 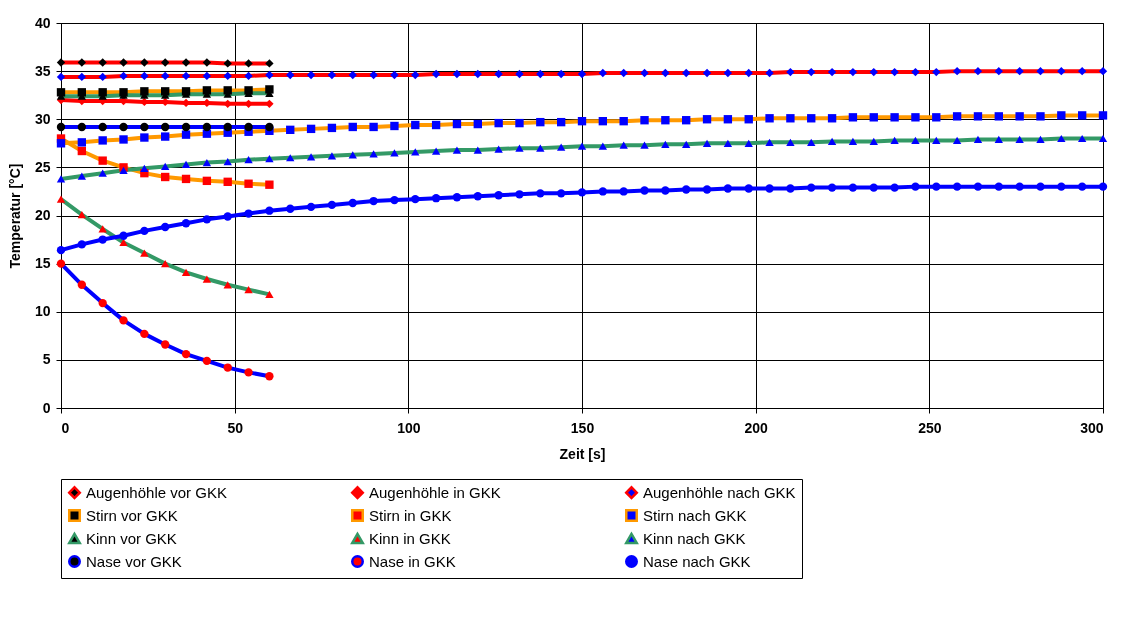 I want to click on y-tick-label: 35, so click(x=42, y=70).